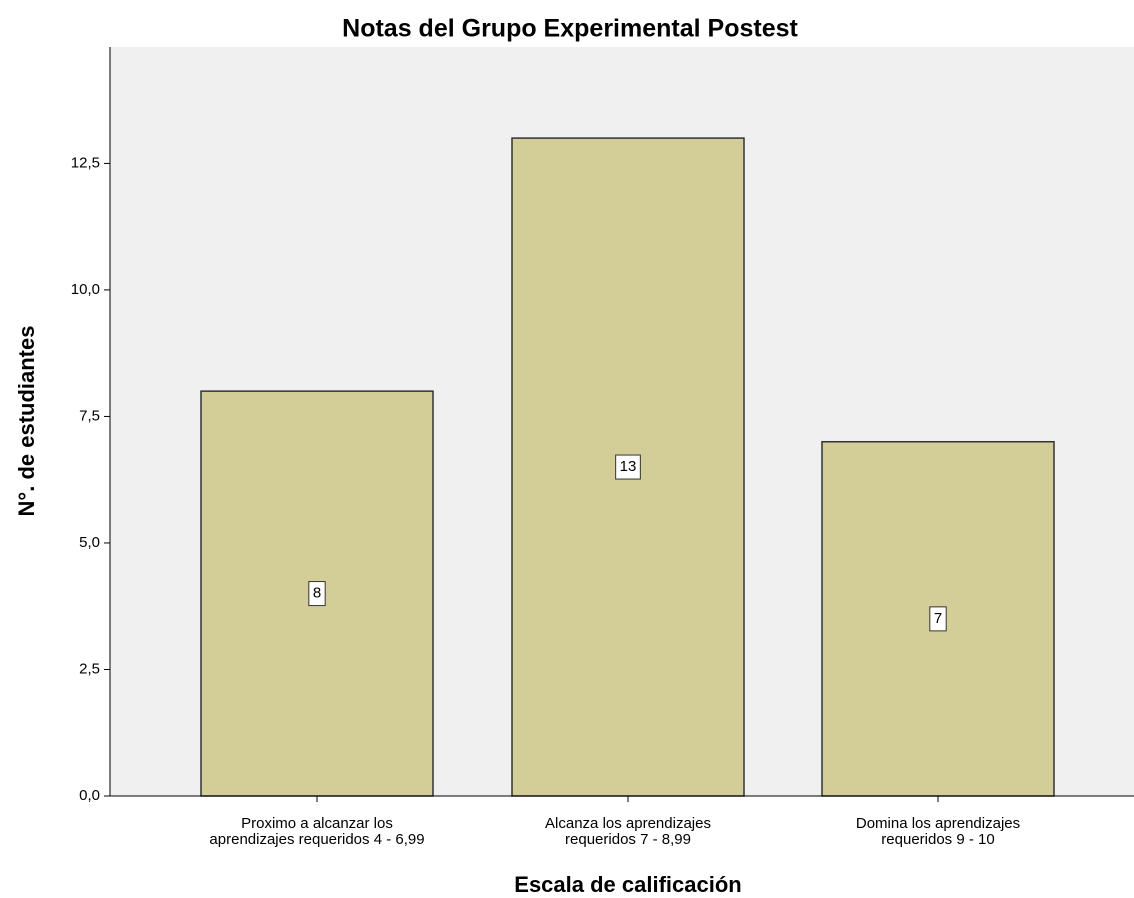 This screenshot has height=898, width=1134. I want to click on data-label: 13, so click(628, 466).